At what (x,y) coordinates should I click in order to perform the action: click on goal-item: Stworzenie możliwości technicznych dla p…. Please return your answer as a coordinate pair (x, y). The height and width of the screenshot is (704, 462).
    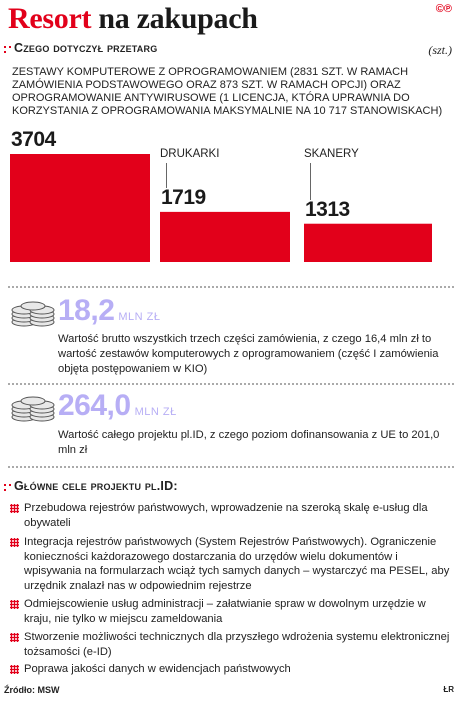
    Looking at the image, I should click on (230, 644).